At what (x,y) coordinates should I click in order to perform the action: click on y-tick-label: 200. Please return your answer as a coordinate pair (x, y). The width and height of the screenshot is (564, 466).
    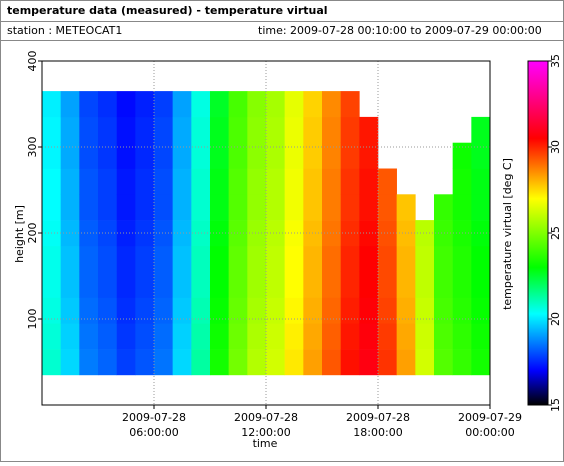
    Looking at the image, I should click on (32, 233).